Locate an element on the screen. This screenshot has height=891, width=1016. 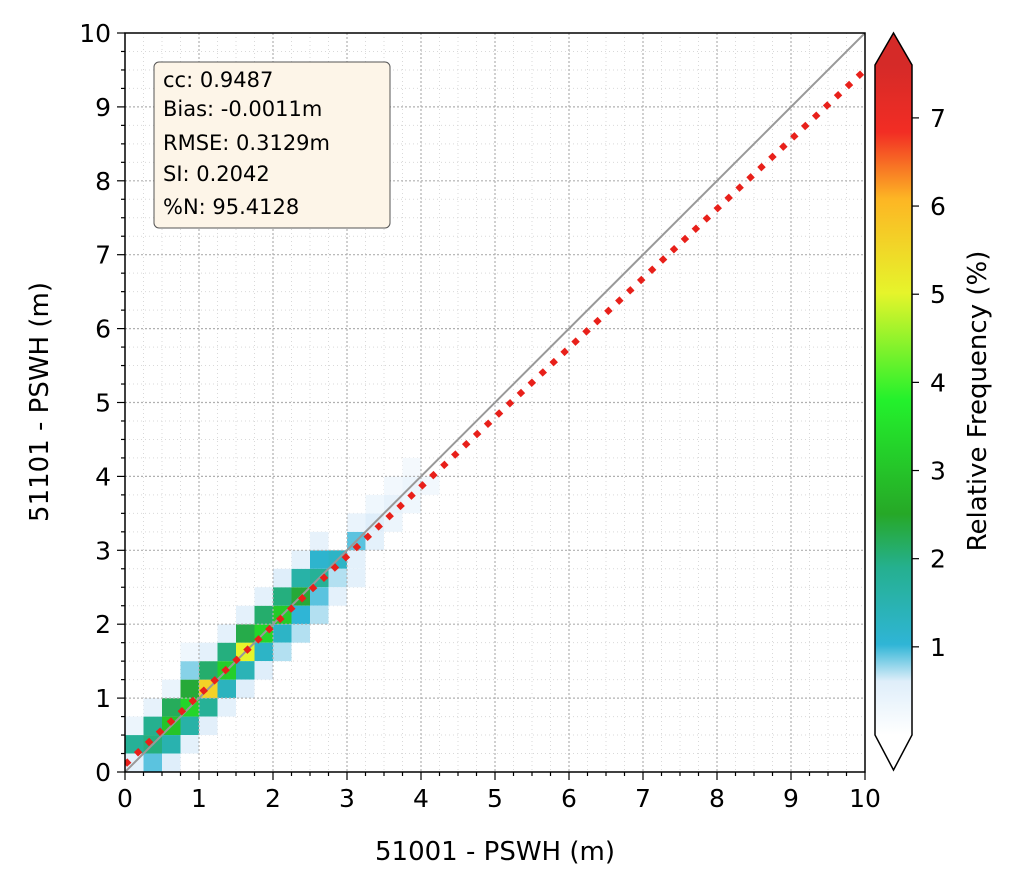
y-tick-label: 6 is located at coordinates (103, 329).